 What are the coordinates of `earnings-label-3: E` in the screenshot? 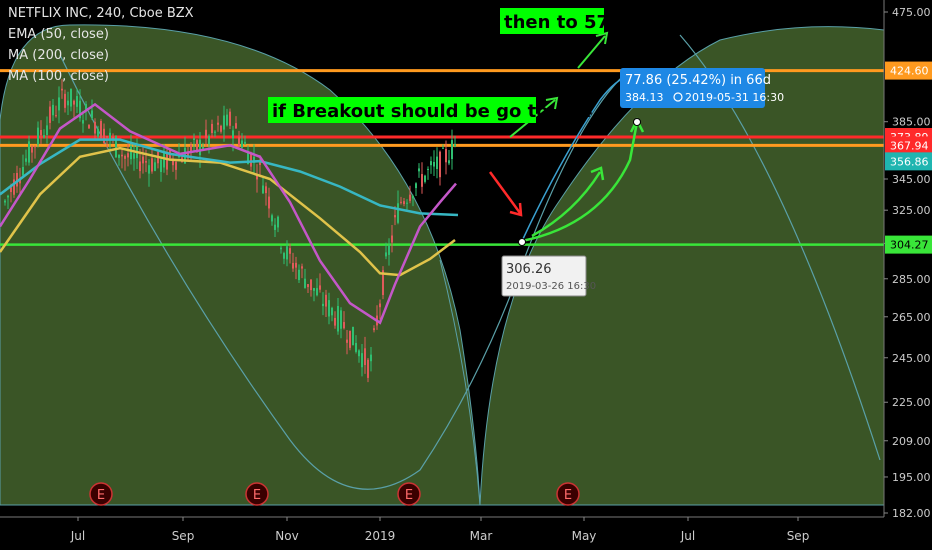 It's located at (568, 495).